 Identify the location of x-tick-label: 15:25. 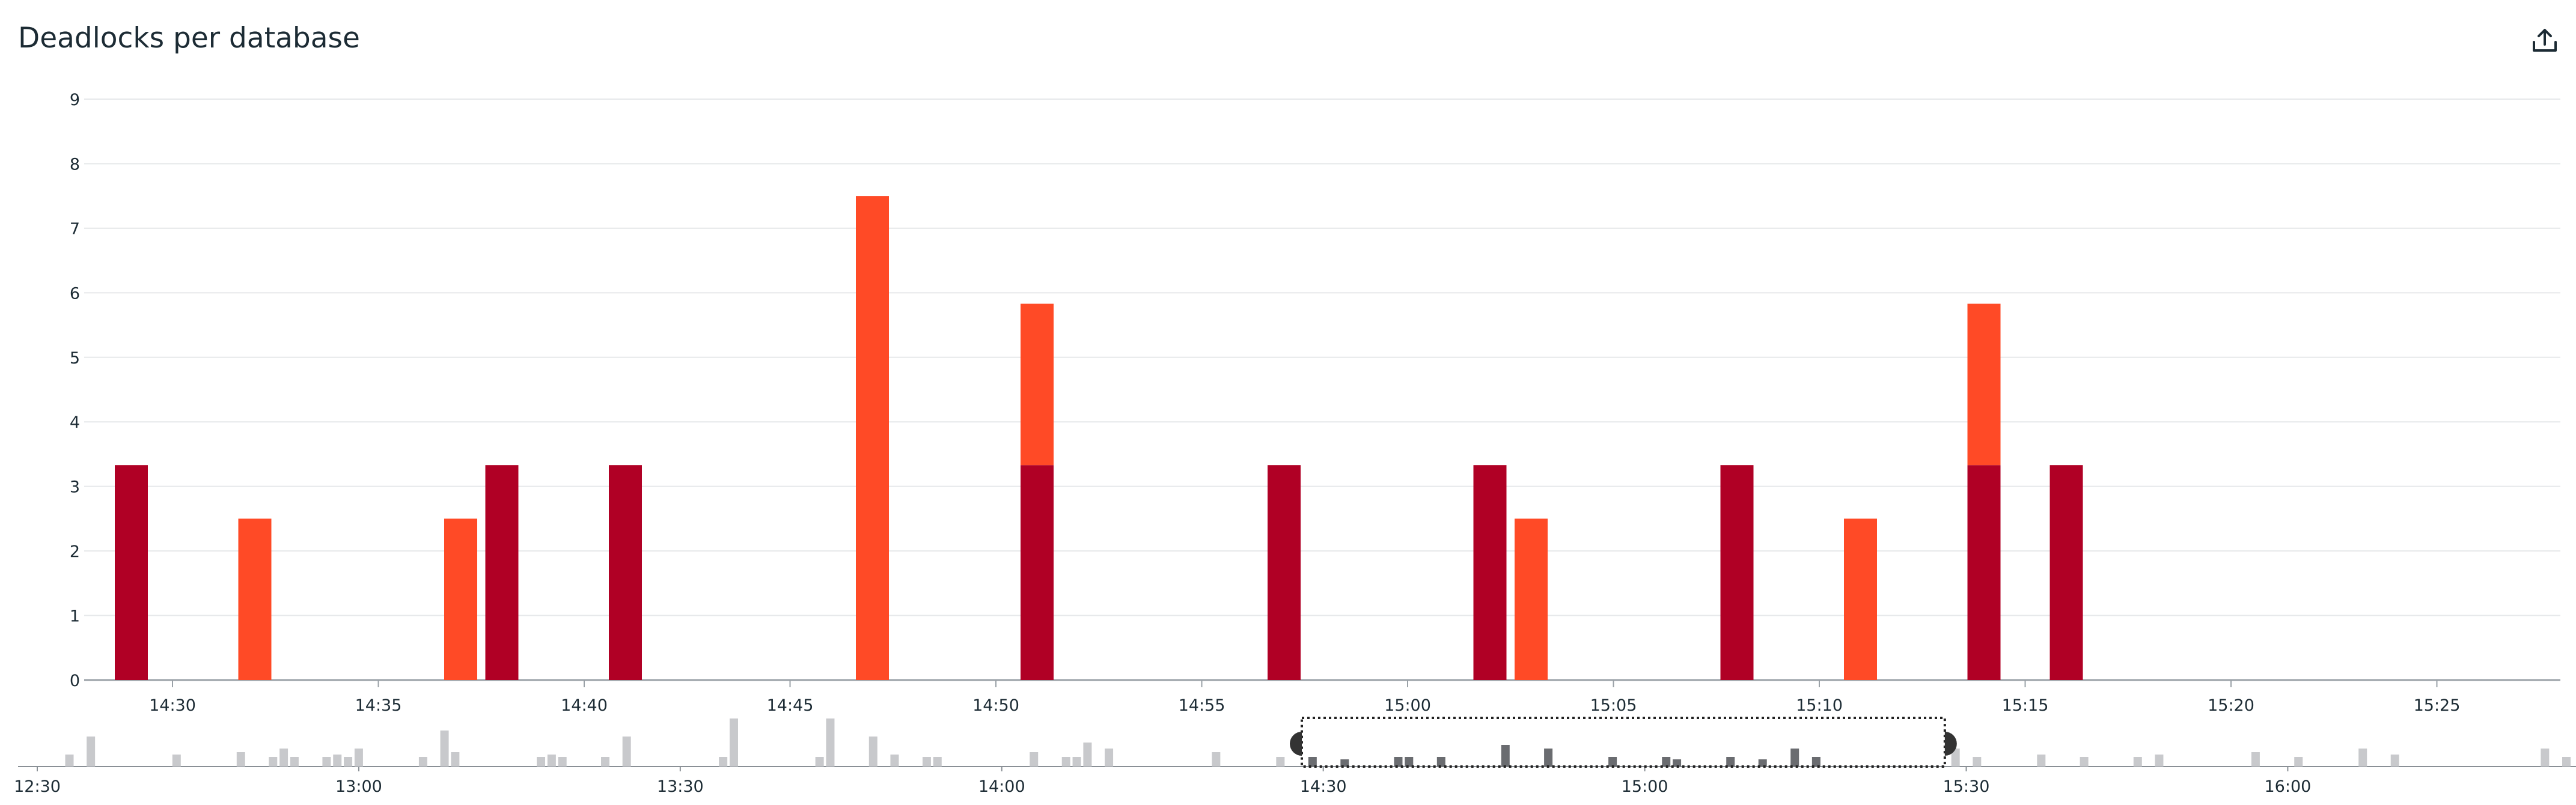
(2437, 705).